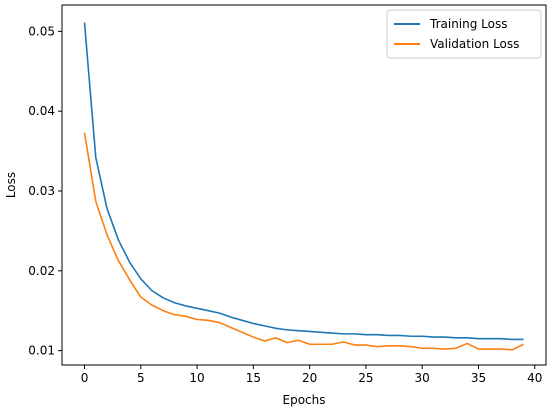  I want to click on x-tick-label: 5, so click(141, 378).